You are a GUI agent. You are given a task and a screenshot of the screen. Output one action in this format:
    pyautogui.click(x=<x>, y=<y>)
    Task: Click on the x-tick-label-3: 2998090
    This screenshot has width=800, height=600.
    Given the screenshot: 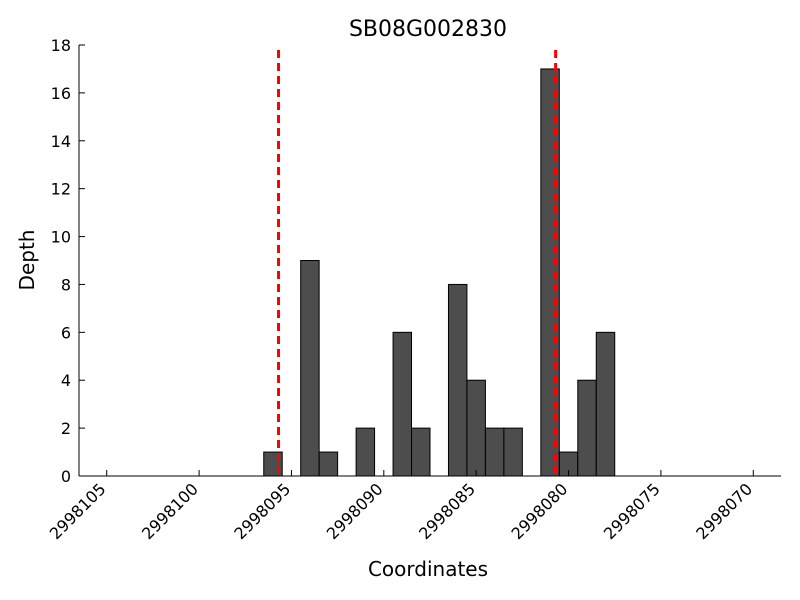 What is the action you would take?
    pyautogui.click(x=355, y=511)
    